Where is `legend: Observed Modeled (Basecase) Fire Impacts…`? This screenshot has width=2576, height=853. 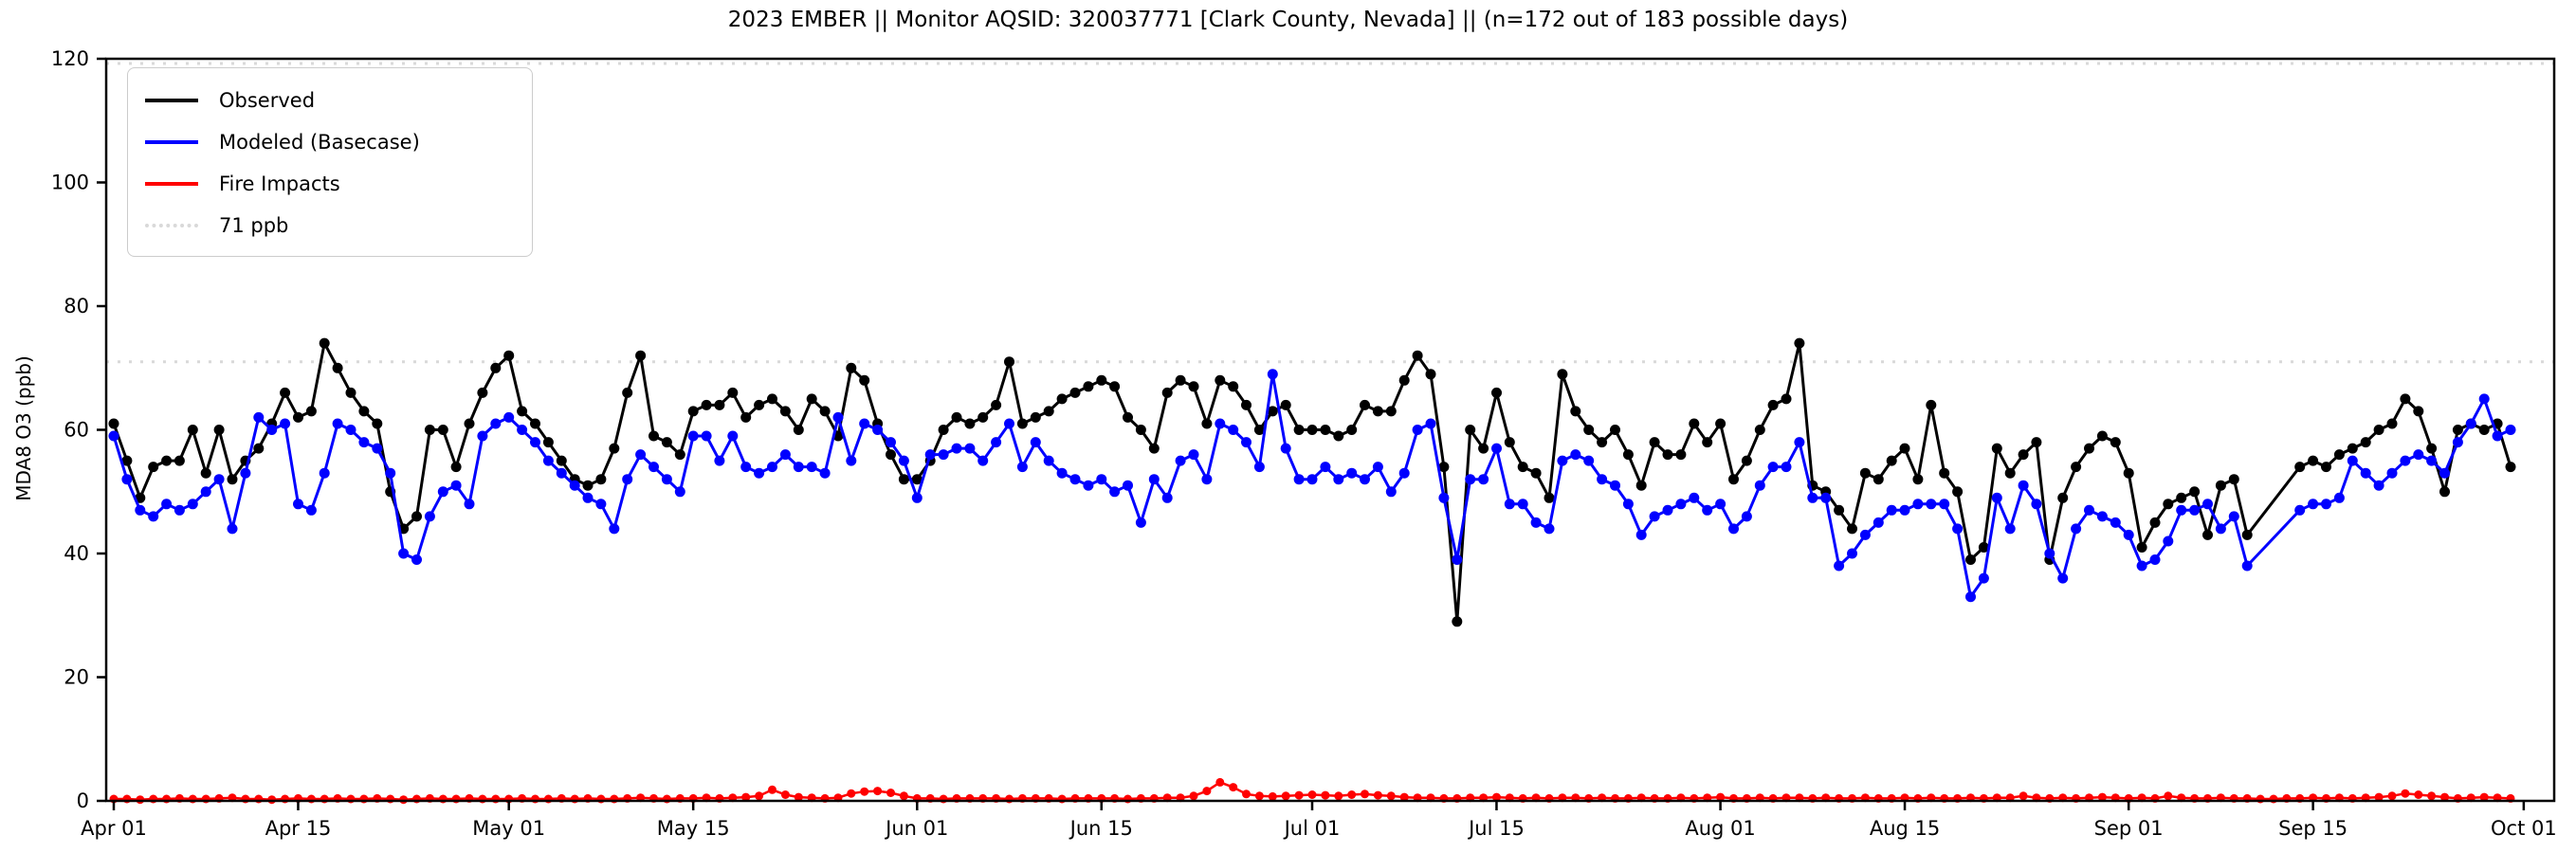
legend: Observed Modeled (Basecase) Fire Impacts… is located at coordinates (330, 162).